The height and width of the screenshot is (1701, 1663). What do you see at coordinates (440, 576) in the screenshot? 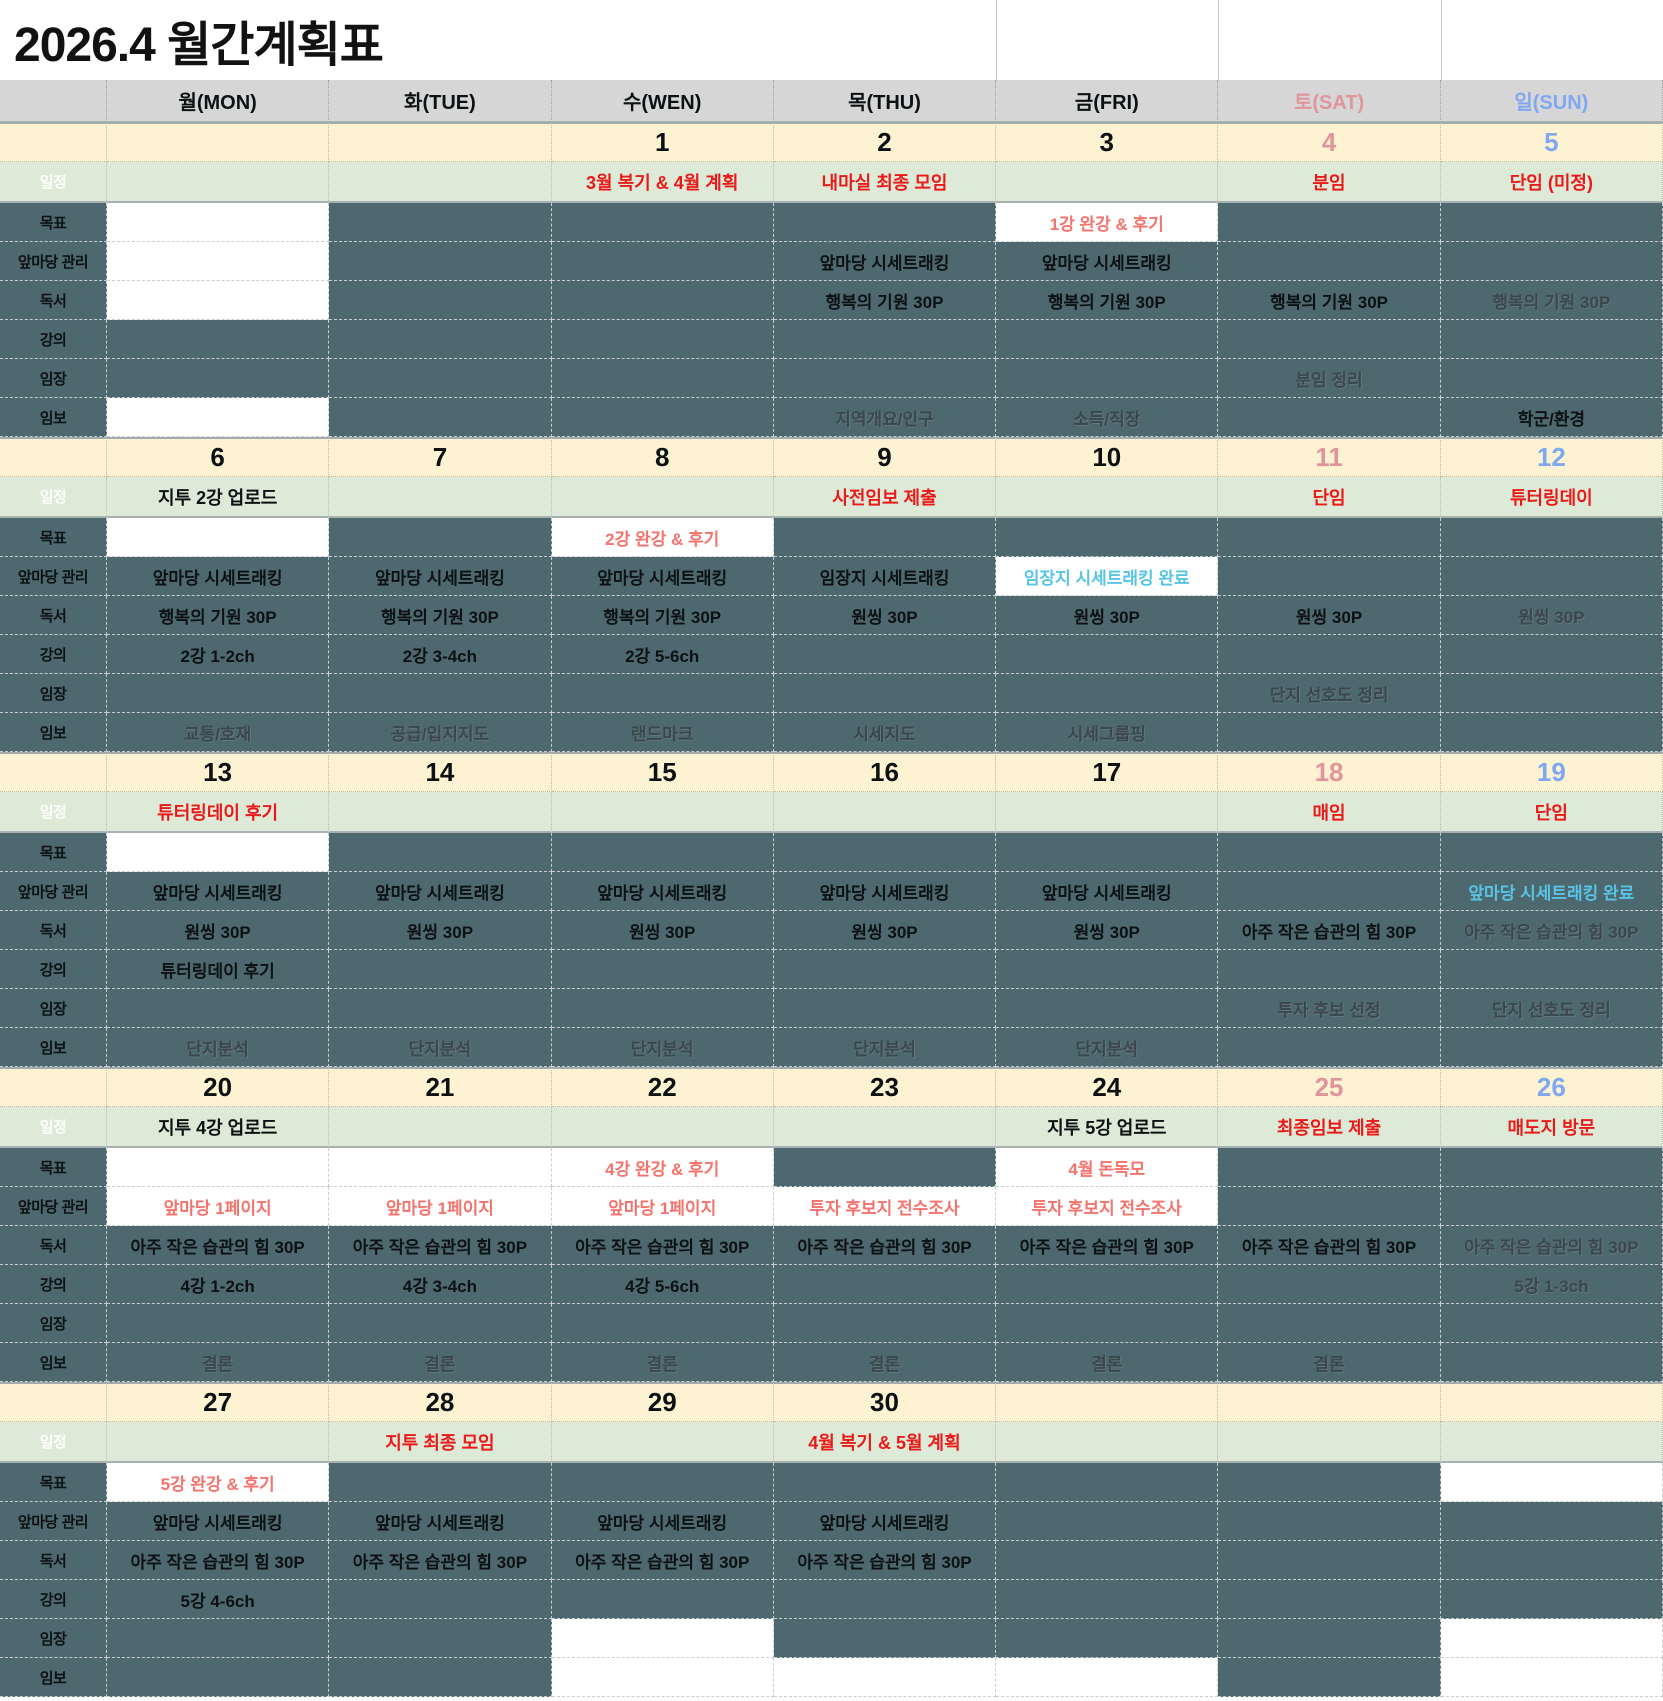
I see `w2-yard-tue: 앞마당 시세트래킹` at bounding box center [440, 576].